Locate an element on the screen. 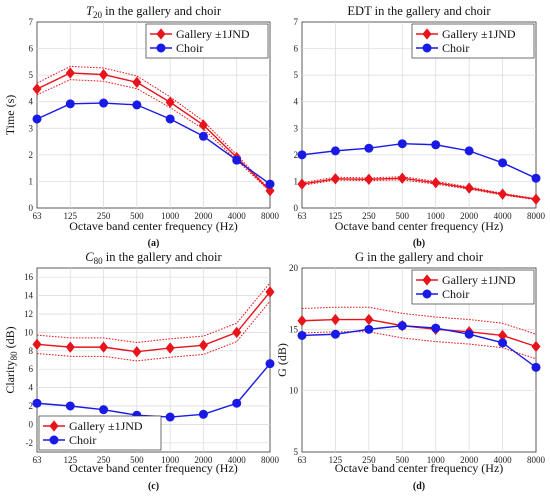  chart-title-main: T is located at coordinates (90, 11).